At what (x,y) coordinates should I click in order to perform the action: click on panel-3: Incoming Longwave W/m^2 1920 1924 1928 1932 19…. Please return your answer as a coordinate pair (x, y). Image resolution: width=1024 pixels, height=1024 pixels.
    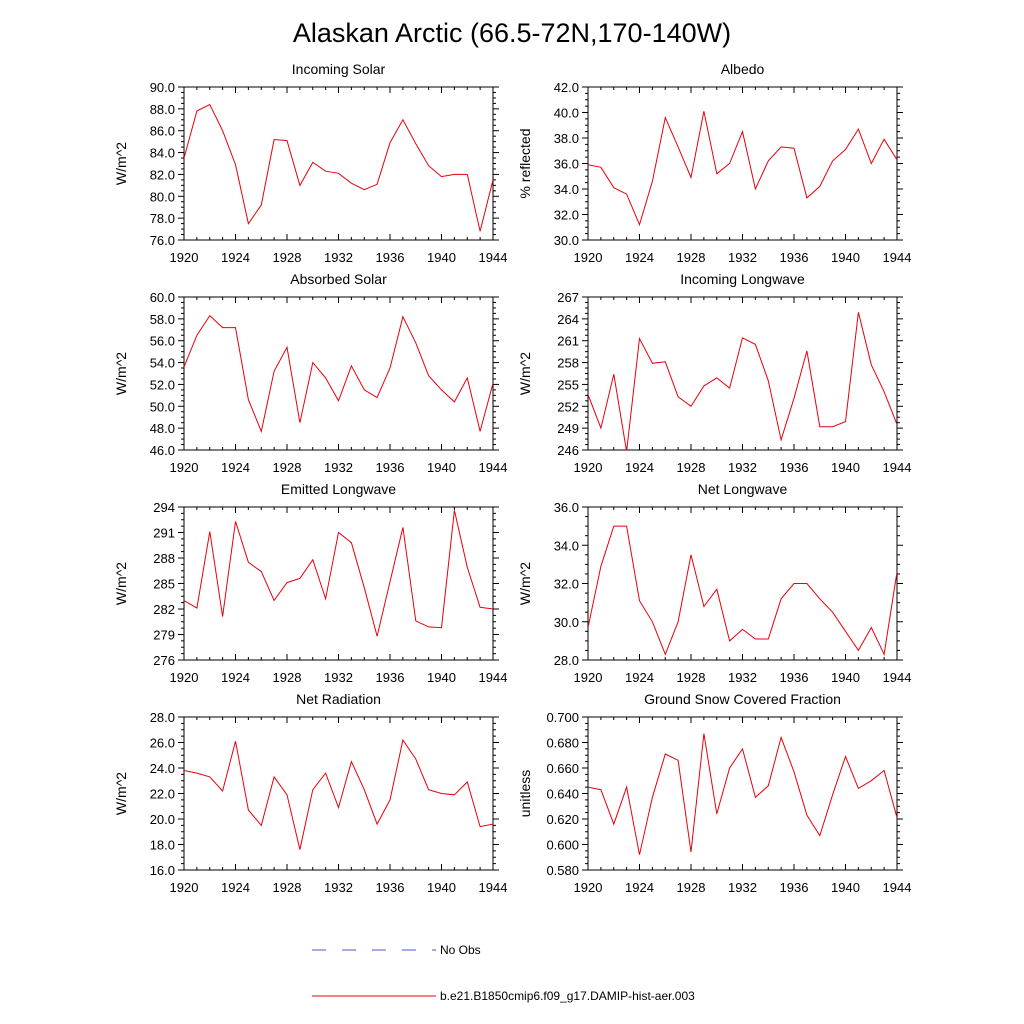
    Looking at the image, I should click on (714, 373).